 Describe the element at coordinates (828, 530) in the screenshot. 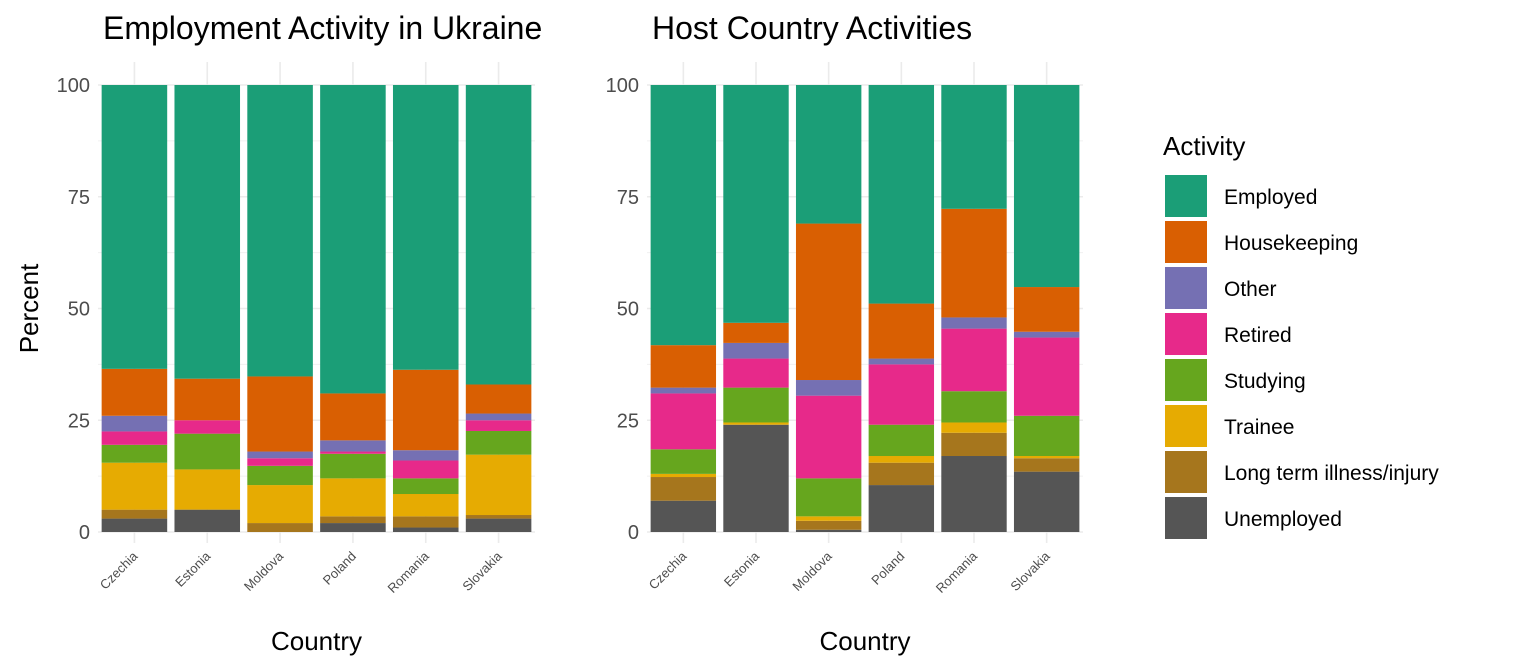

I see `bar-segment-moldova-unemployed` at that location.